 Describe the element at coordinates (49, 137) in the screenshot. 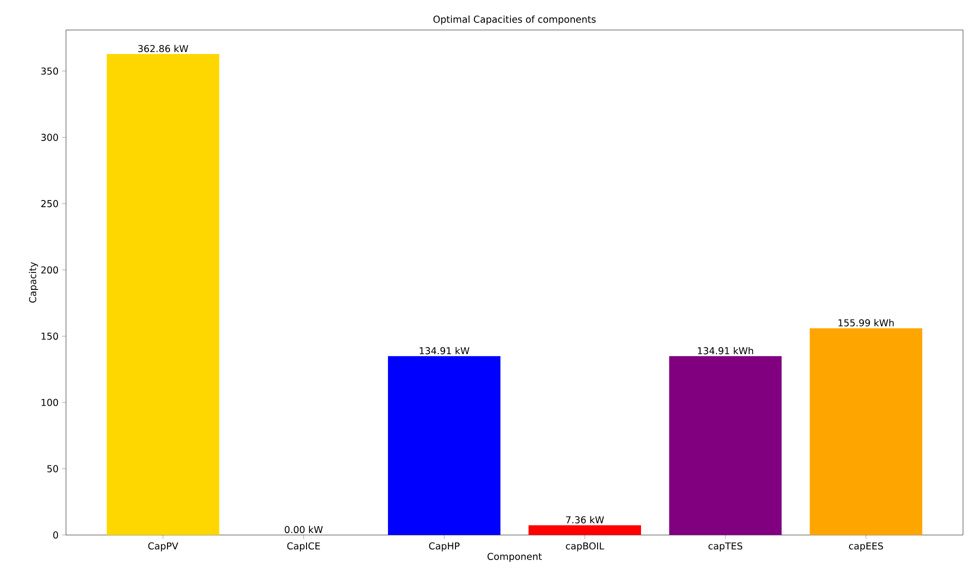

I see `y-tick-label: 300` at that location.